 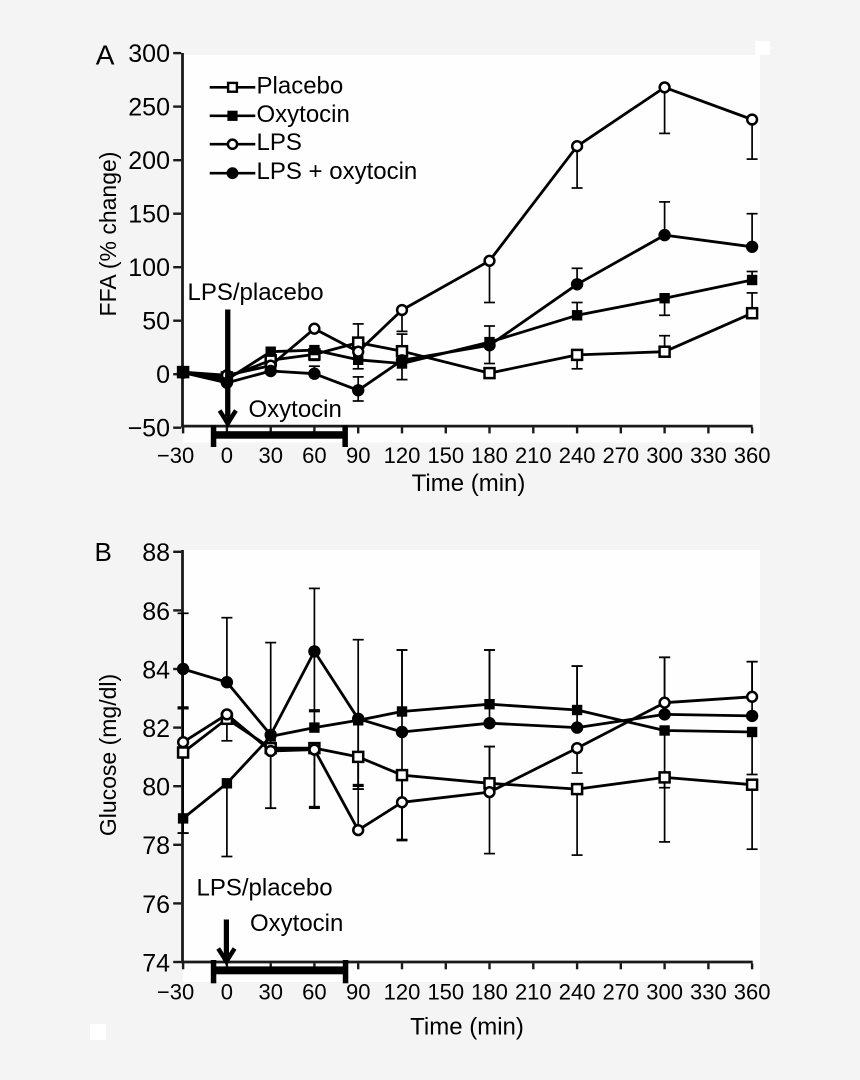 I want to click on svg-text: FFA (% change), so click(x=108, y=234).